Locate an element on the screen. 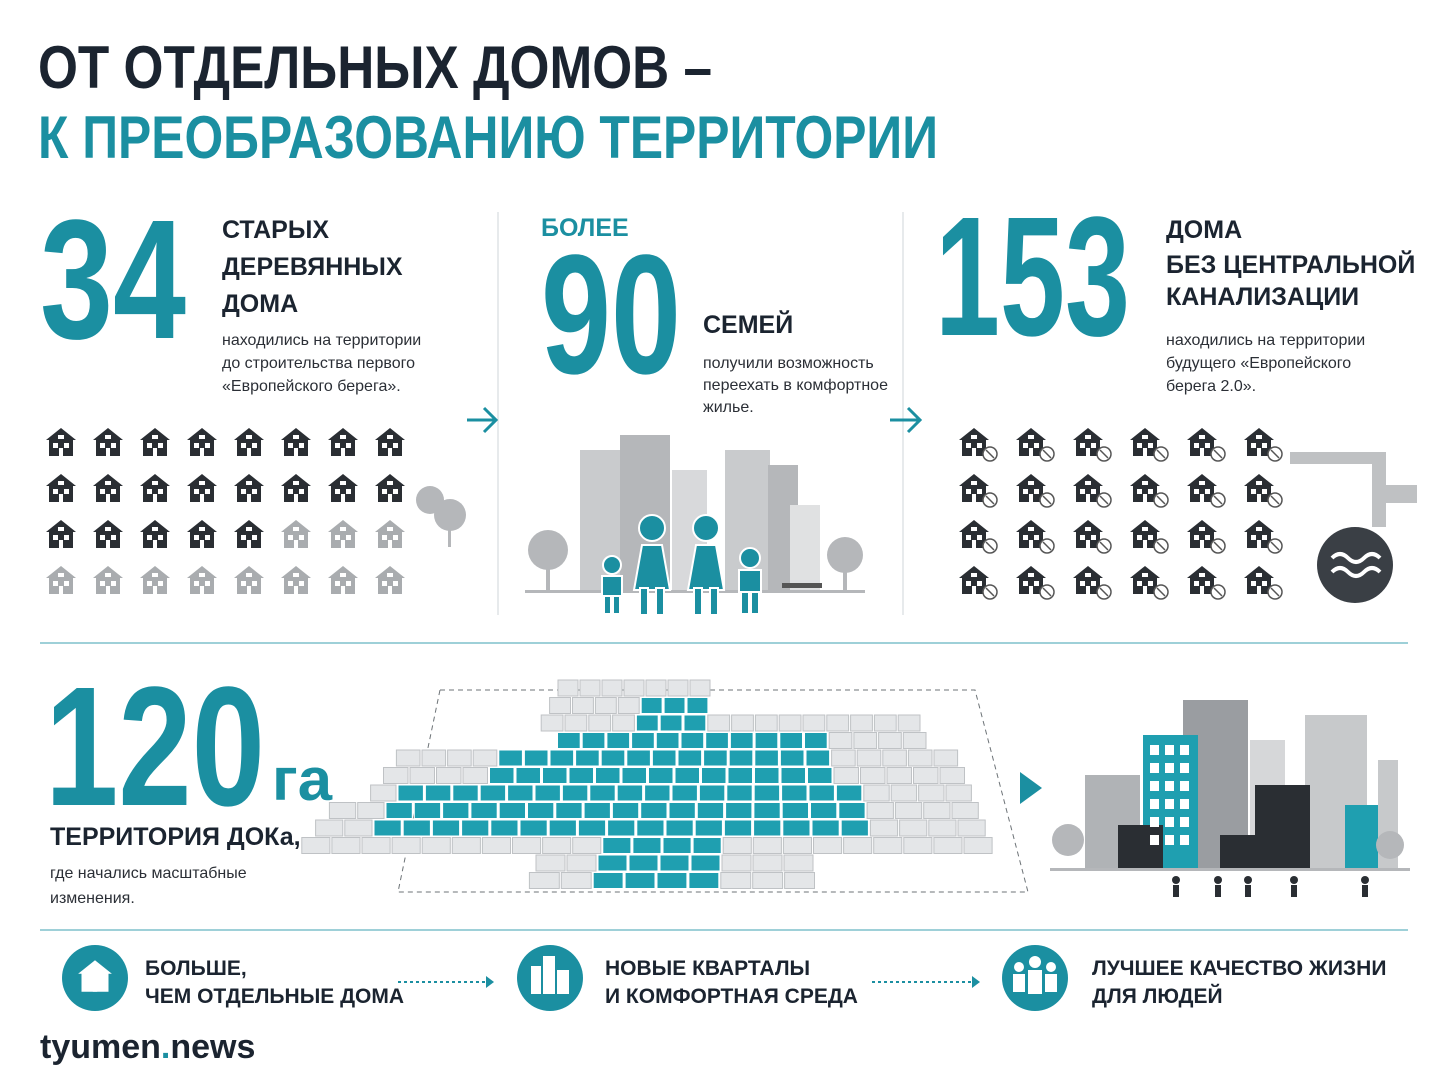 This screenshot has height=1086, width=1448. step-text: ЛУЧШЕЕ КАЧЕСТВО ЖИЗНИ is located at coordinates (1239, 968).